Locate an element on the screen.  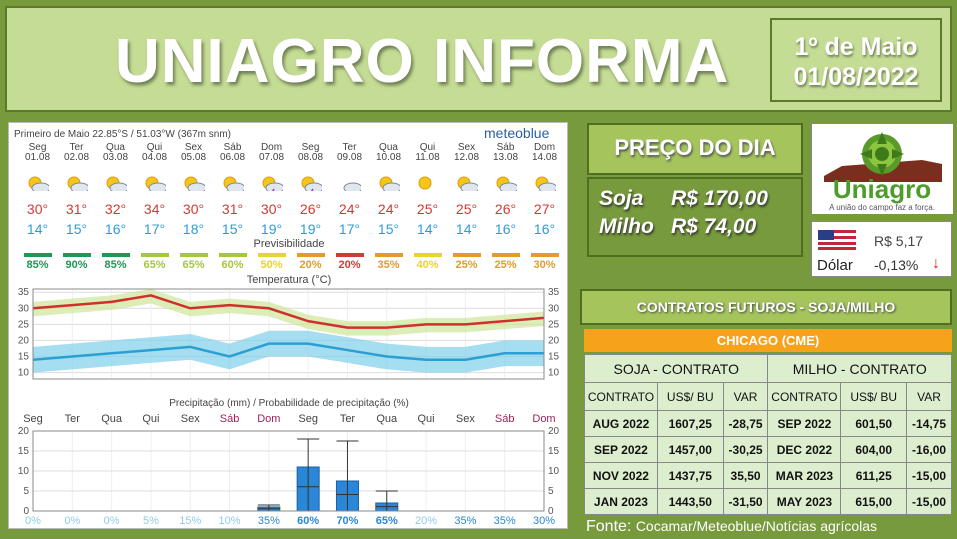
day-label: Seg 01.08 is located at coordinates (37, 153).